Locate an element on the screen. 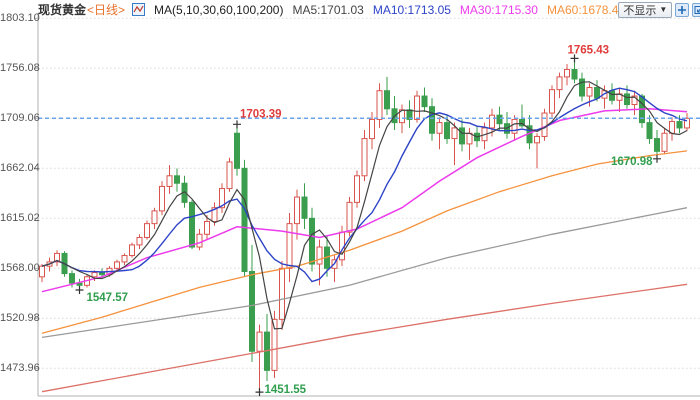  dropdown-label: 不显示 is located at coordinates (640, 10).